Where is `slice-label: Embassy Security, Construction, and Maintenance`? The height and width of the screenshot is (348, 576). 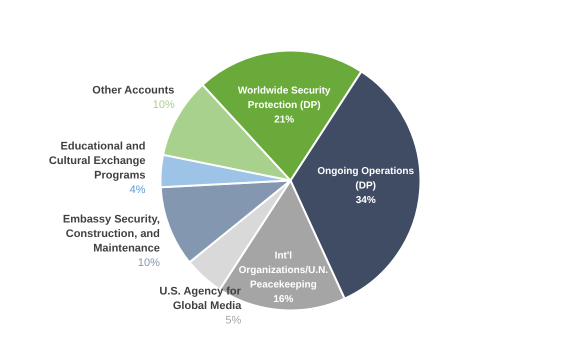
slice-label: Embassy Security, Construction, and Maintenance is located at coordinates (111, 233).